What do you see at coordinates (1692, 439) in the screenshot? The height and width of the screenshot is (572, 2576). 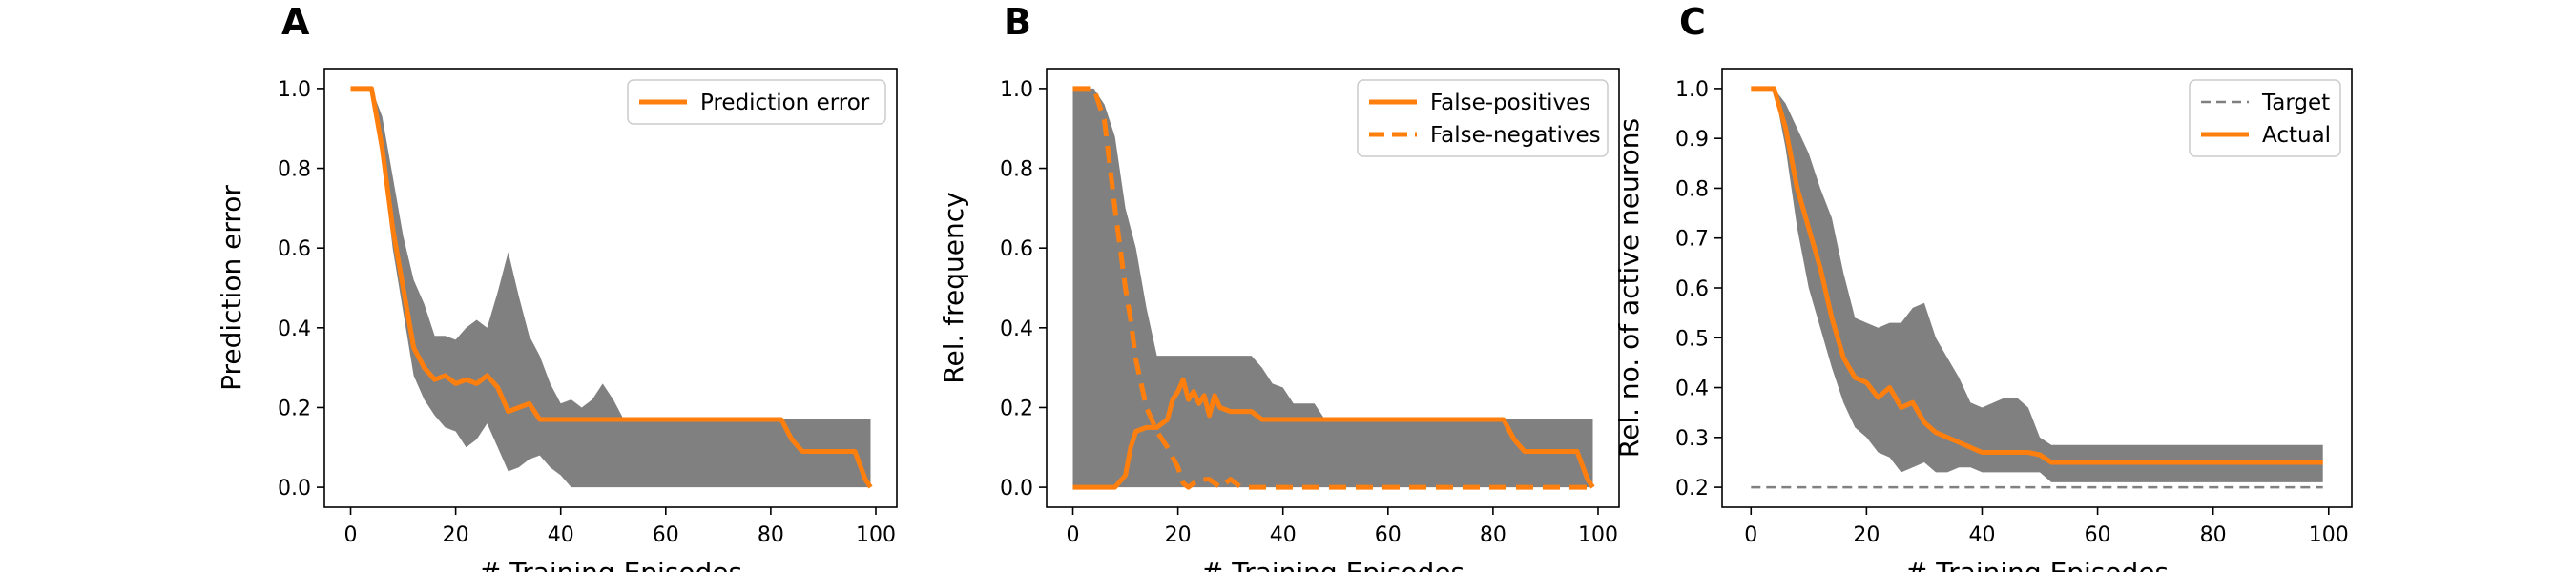 I see `y-tick-label: 0.3` at bounding box center [1692, 439].